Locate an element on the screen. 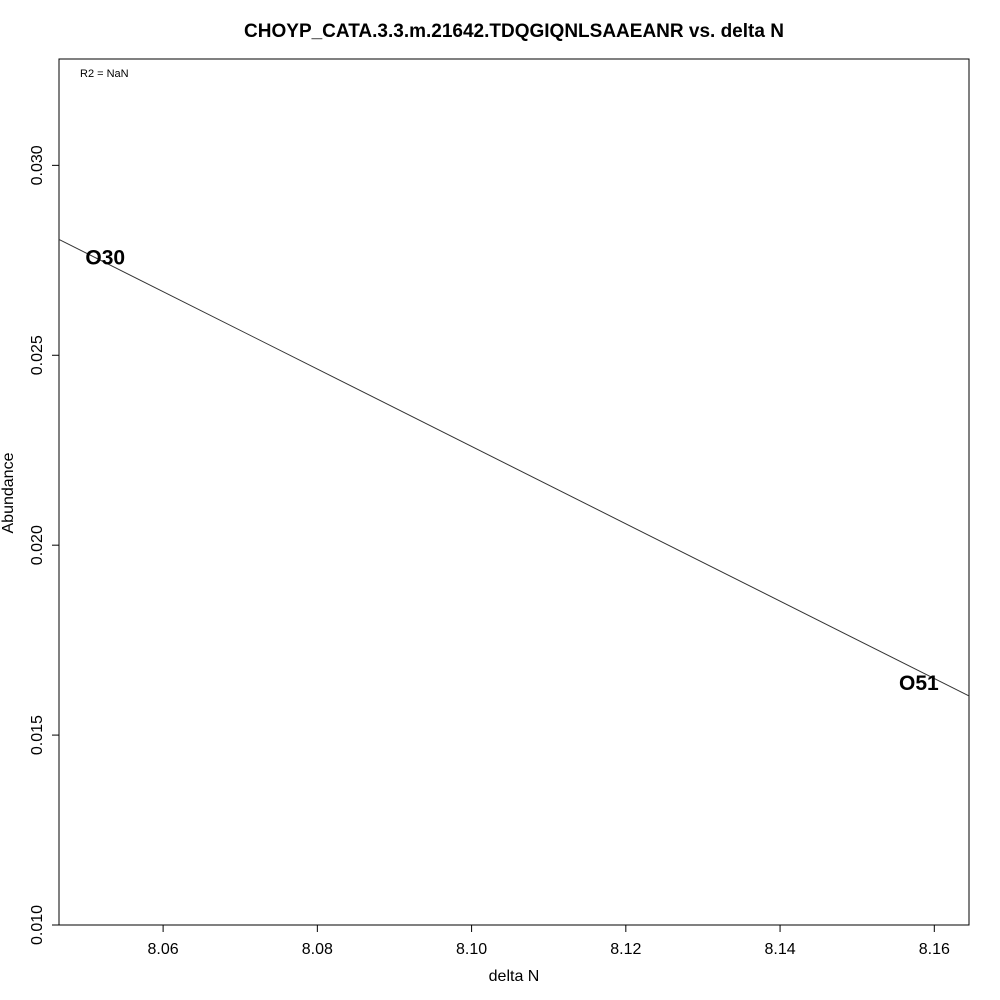 The height and width of the screenshot is (1000, 1000). x-tick-label: 8.10 is located at coordinates (471, 949).